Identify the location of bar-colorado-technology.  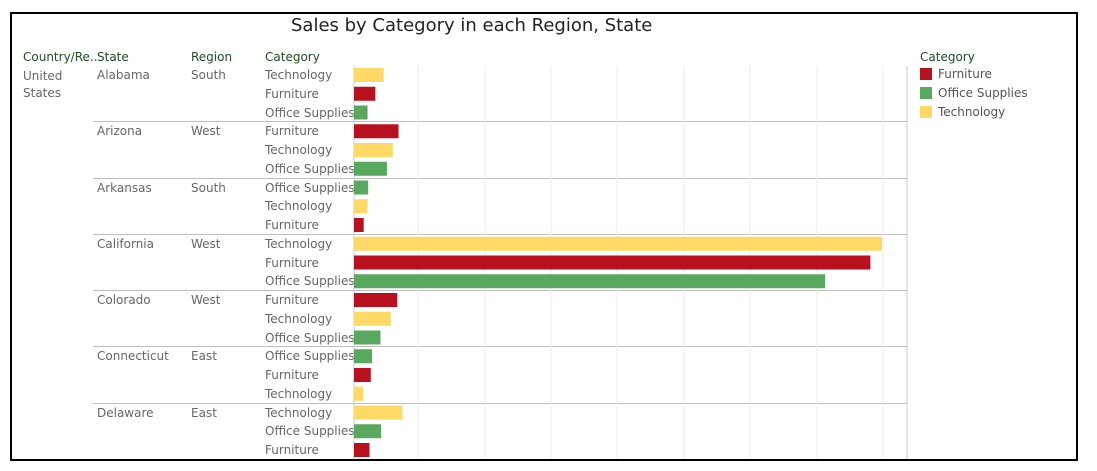
(372, 318).